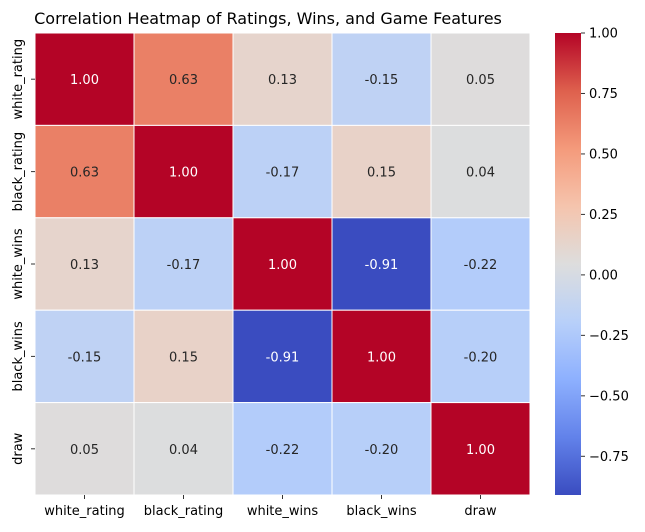  I want to click on y-tick-label: black_wins, so click(18, 356).